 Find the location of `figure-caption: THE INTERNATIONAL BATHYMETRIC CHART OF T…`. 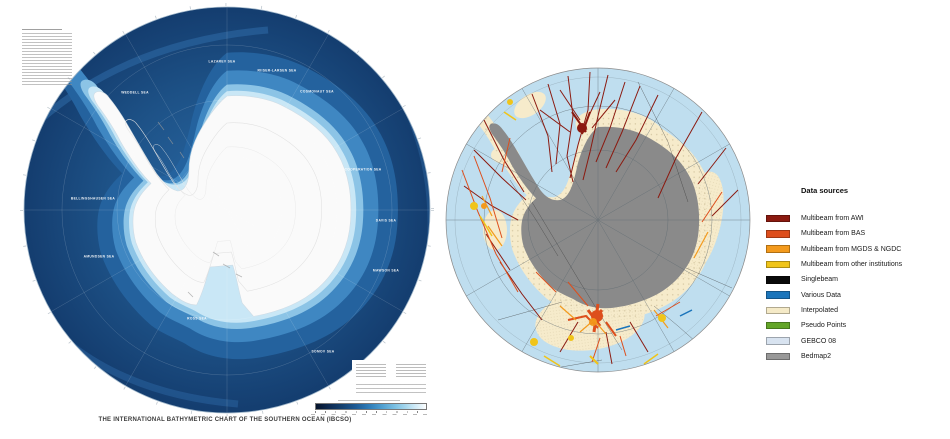

figure-caption: THE INTERNATIONAL BATHYMETRIC CHART OF T… is located at coordinates (225, 420).